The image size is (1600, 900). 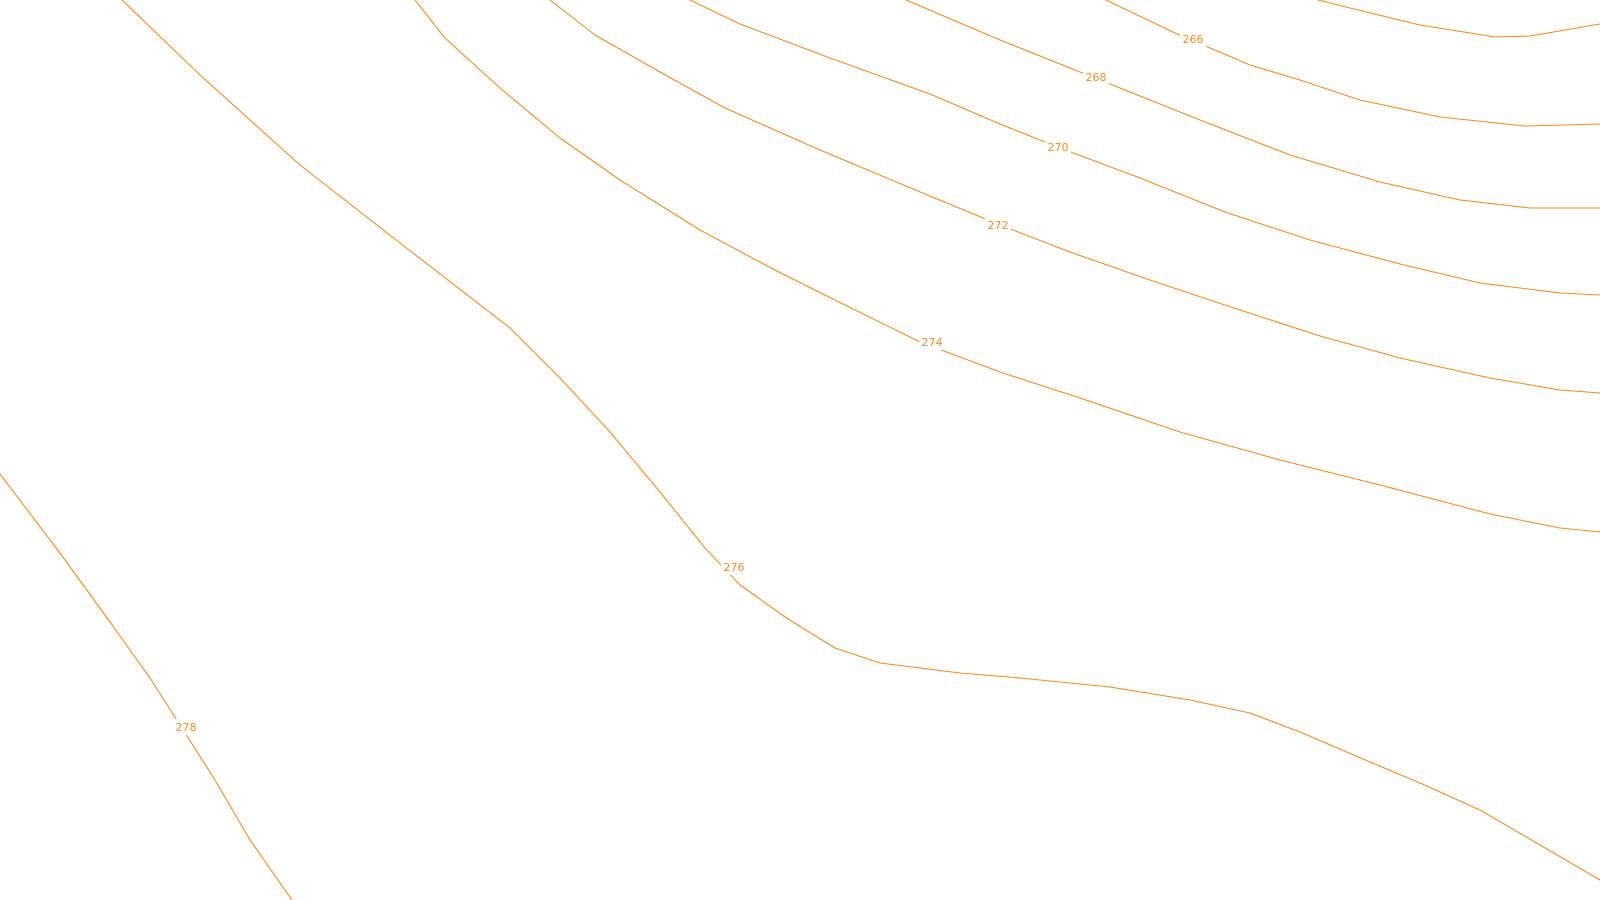 I want to click on contour-label-270: 270, so click(x=1058, y=147).